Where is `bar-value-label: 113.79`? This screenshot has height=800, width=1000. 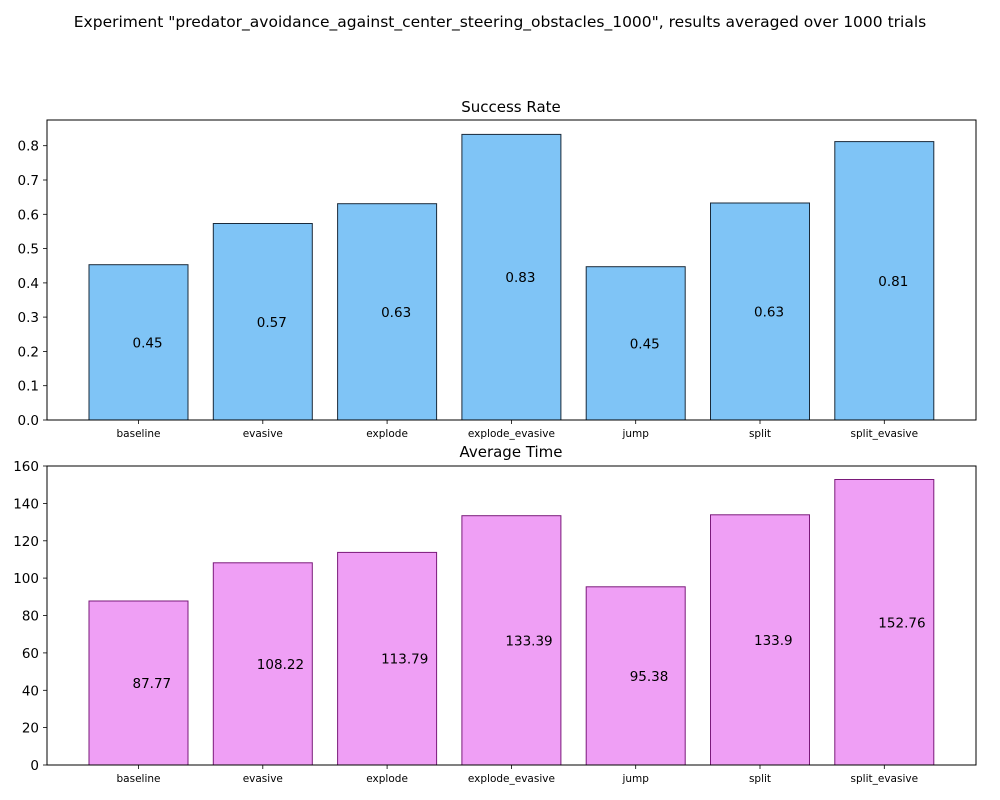
bar-value-label: 113.79 is located at coordinates (404, 660).